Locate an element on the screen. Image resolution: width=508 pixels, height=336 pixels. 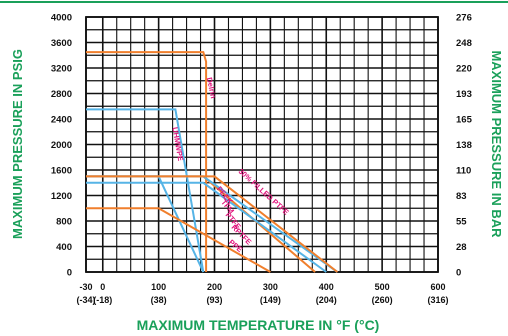
x-tick-label-f: 400 is located at coordinates (326, 287).